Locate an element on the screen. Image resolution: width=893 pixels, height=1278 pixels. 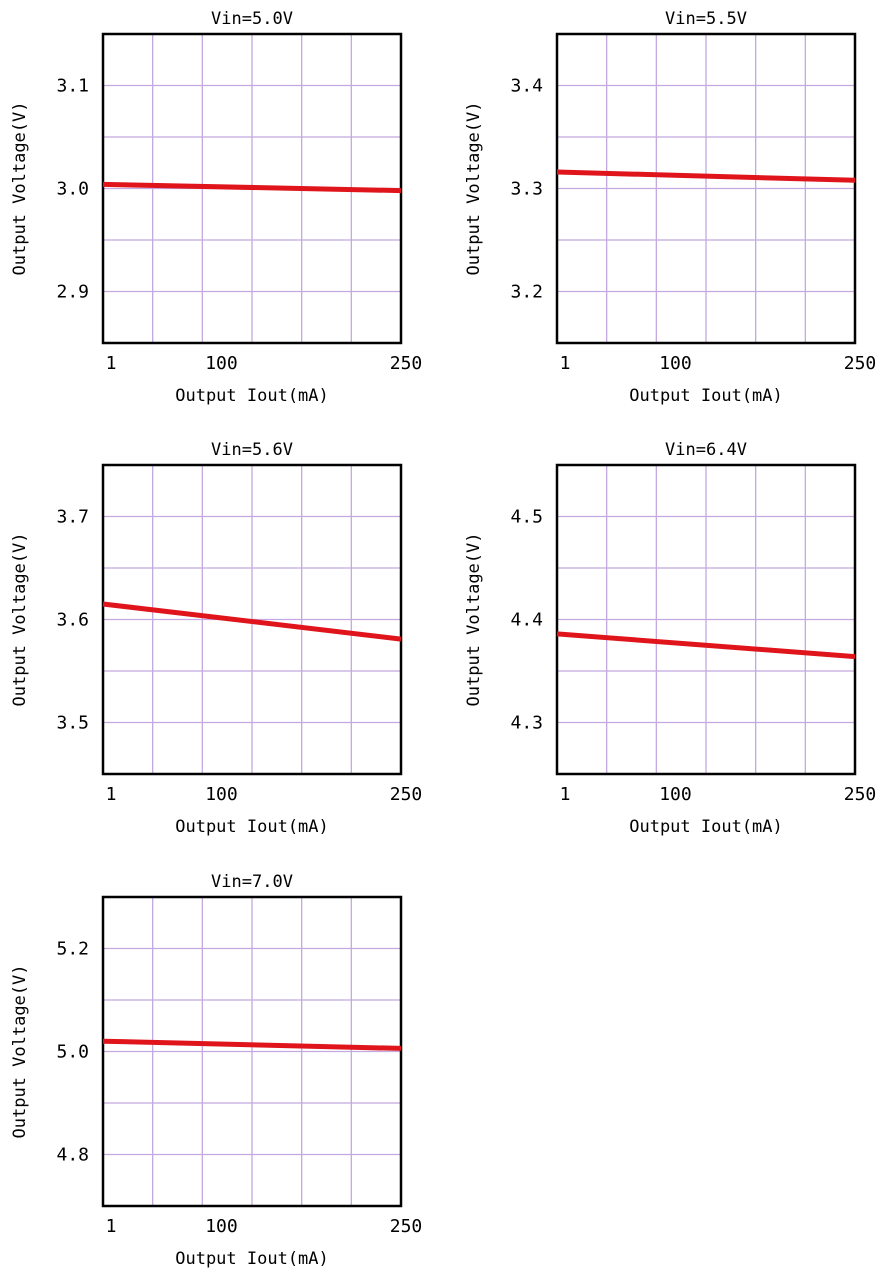
y-tick-label: 3.4 is located at coordinates (526, 86).